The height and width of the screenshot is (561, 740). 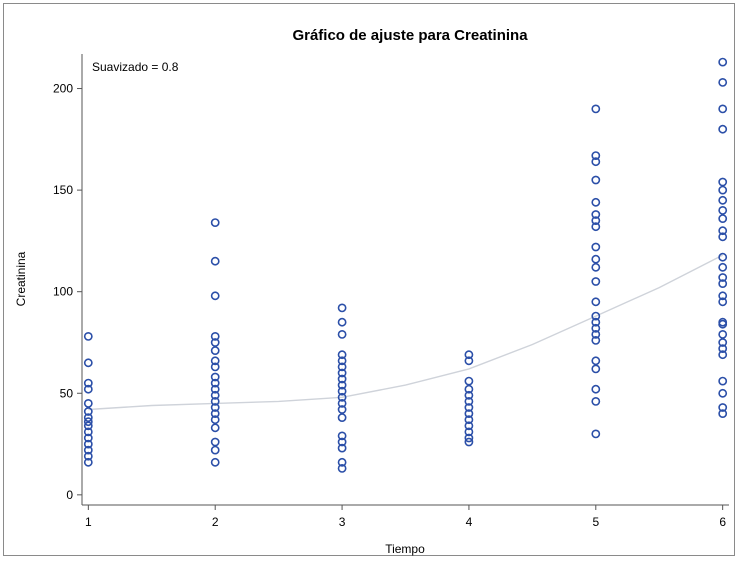 What do you see at coordinates (135, 67) in the screenshot?
I see `smoothing-annotation: Suavizado = 0.8` at bounding box center [135, 67].